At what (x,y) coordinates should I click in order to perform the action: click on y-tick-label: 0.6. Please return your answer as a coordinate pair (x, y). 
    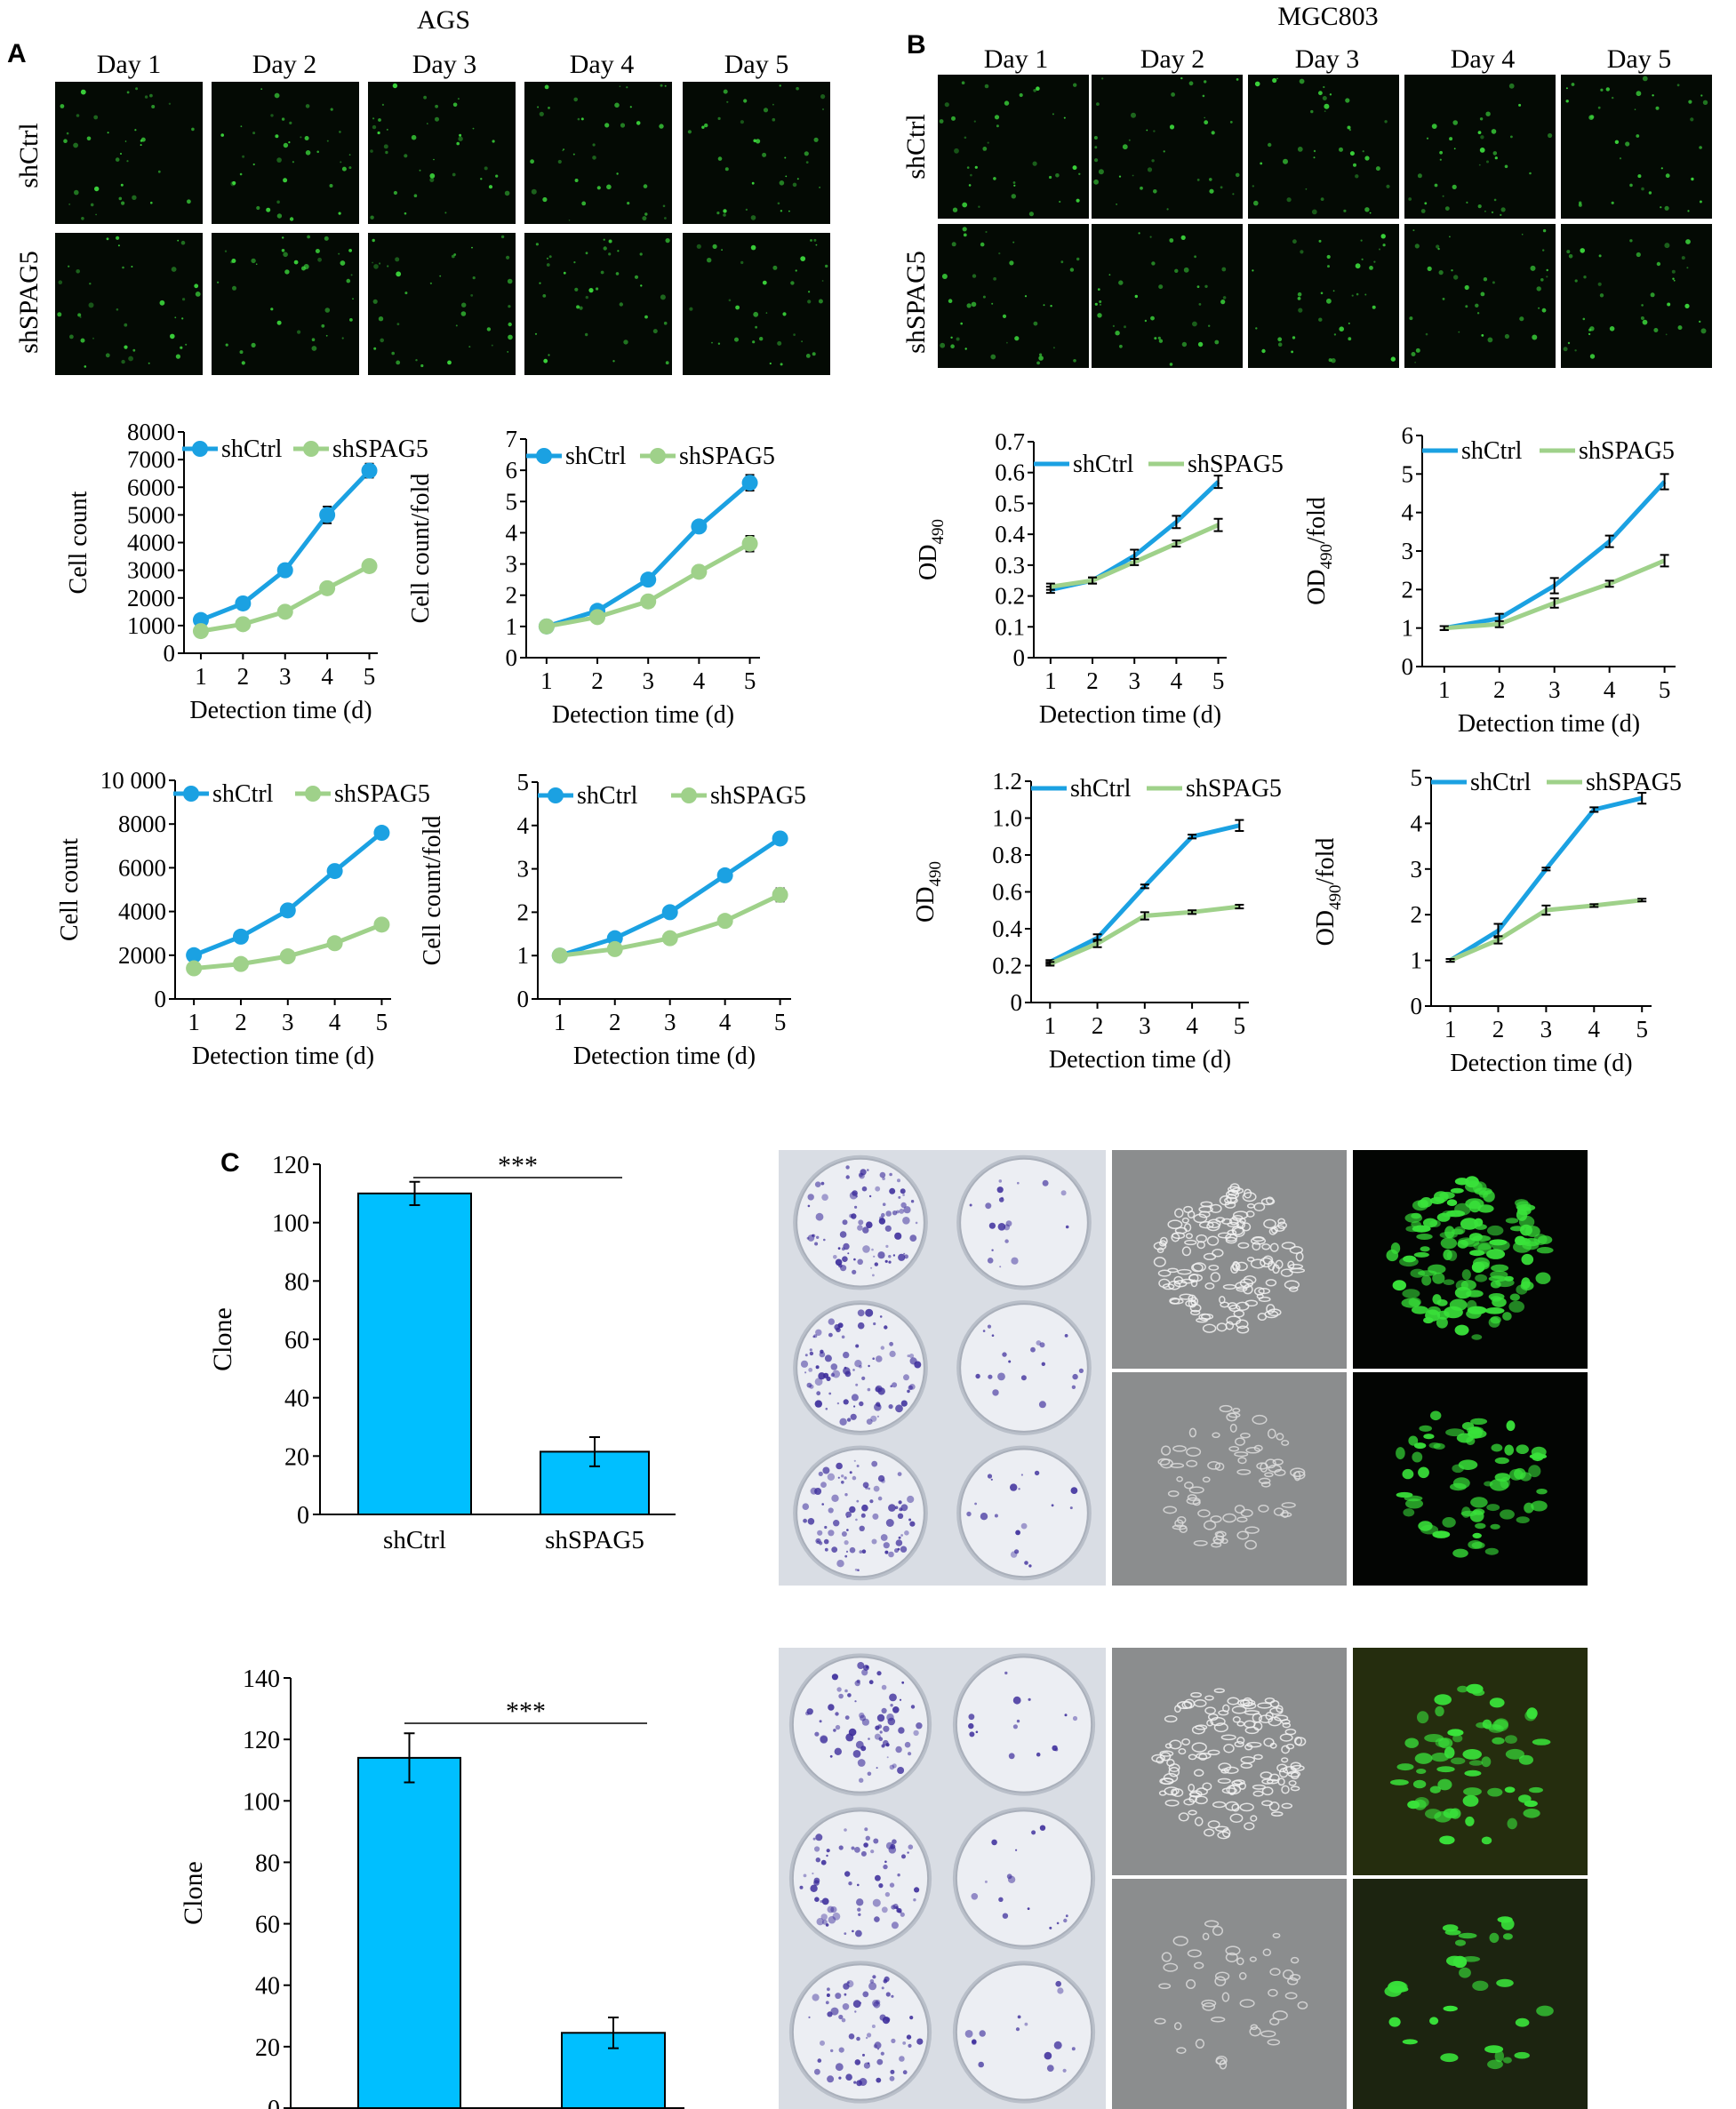
    Looking at the image, I should click on (1007, 892).